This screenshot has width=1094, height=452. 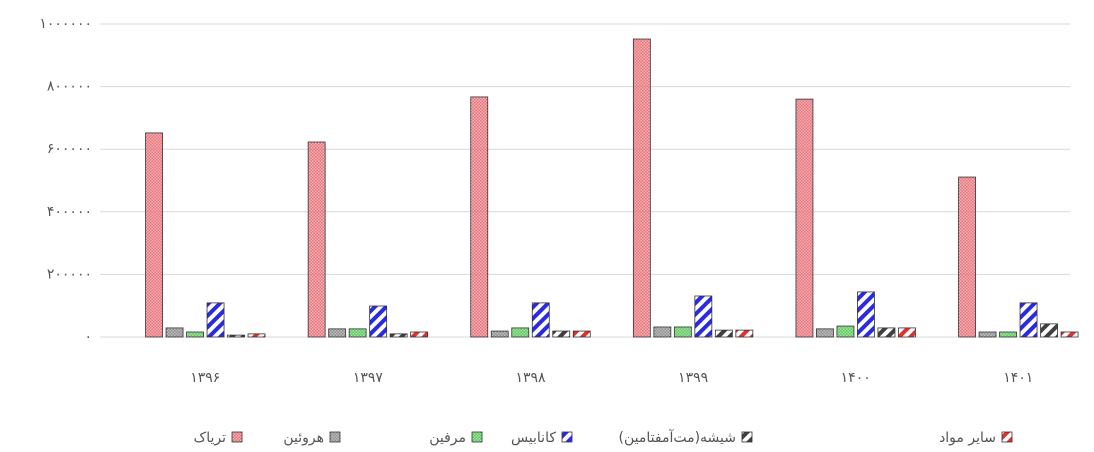 I want to click on x-tick-label: ۱۳۹۷, so click(x=368, y=378).